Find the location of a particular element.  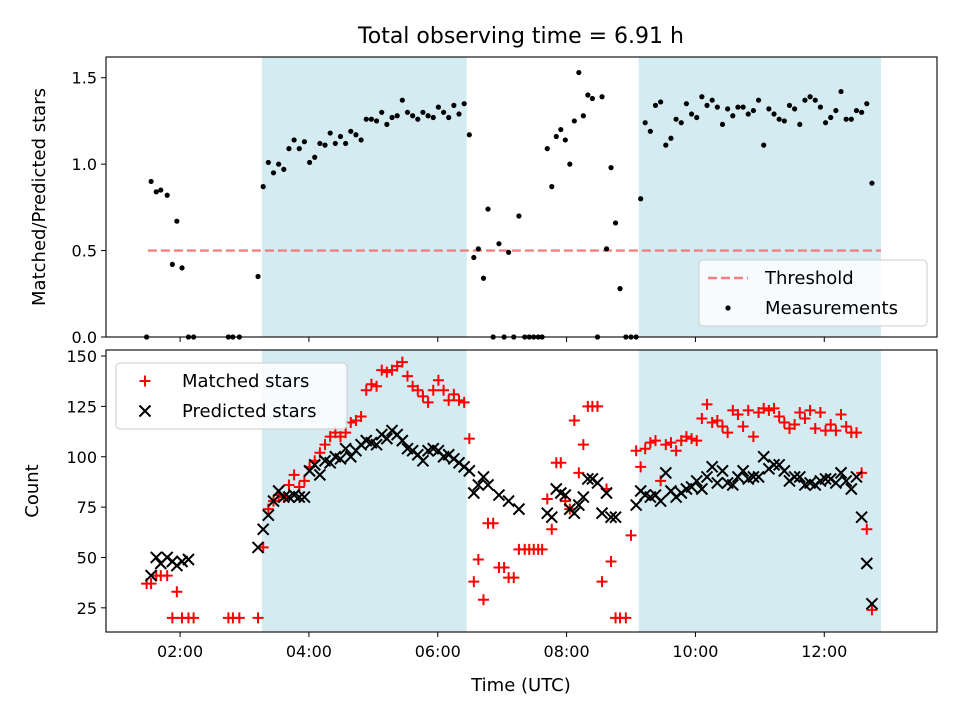

y-tick-label: 125 is located at coordinates (81, 406).